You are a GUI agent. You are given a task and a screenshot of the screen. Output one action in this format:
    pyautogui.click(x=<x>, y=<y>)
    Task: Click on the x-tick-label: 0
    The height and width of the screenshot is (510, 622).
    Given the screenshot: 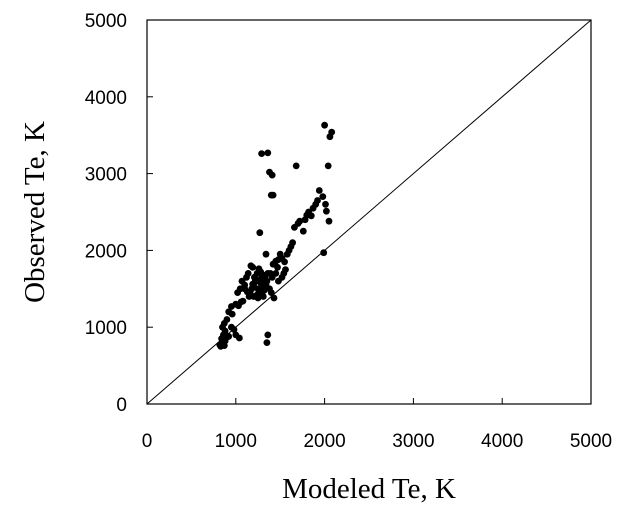 What is the action you would take?
    pyautogui.click(x=147, y=441)
    